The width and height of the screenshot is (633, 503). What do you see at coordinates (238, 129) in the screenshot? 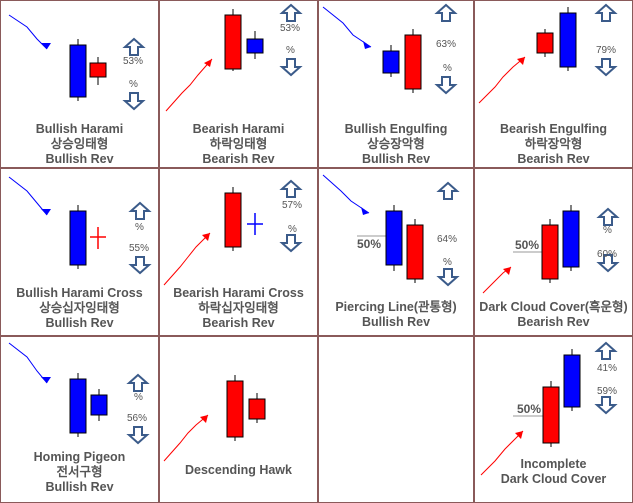
I see `label-line: Bearish Harami` at bounding box center [238, 129].